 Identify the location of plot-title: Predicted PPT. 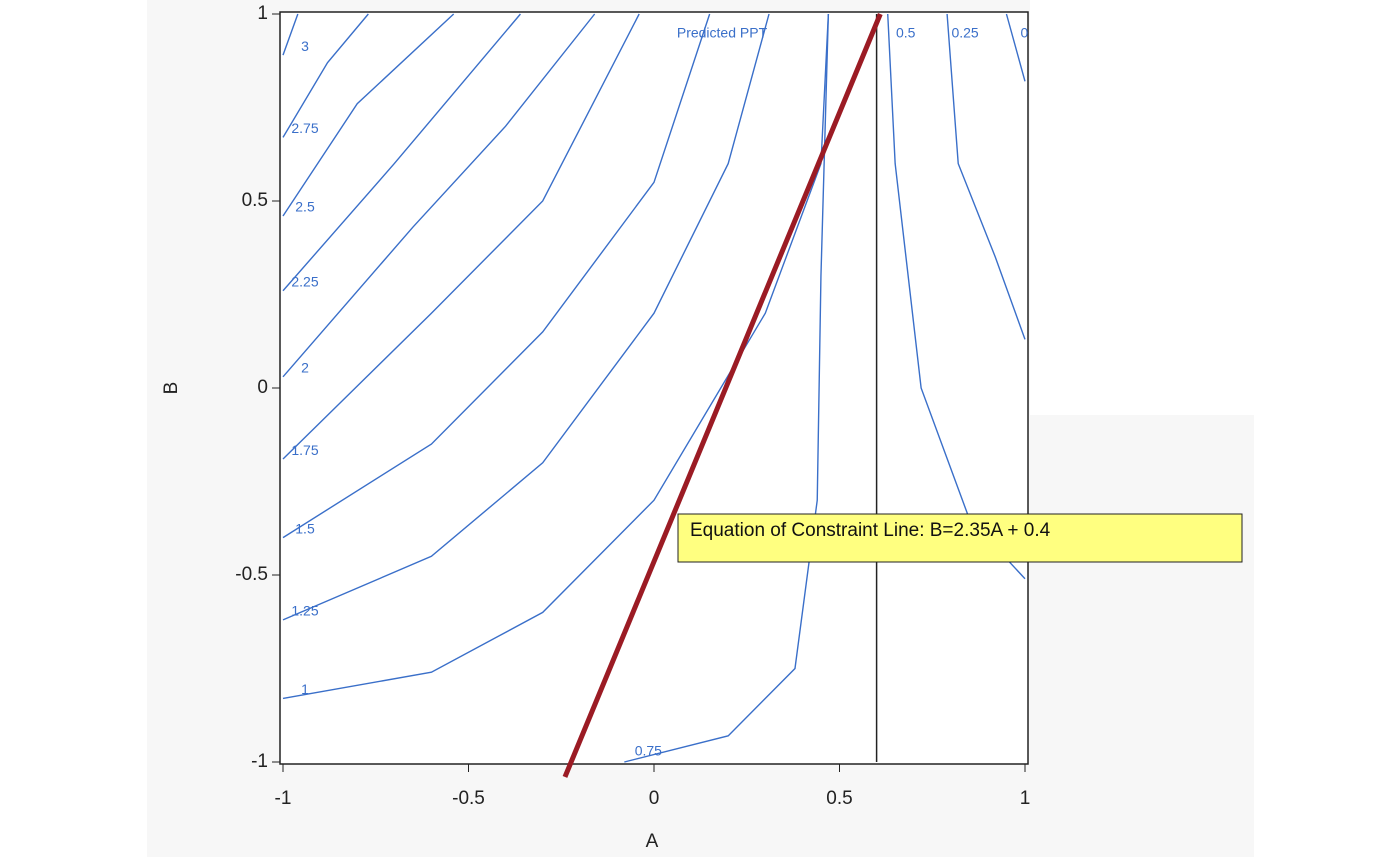
(722, 33).